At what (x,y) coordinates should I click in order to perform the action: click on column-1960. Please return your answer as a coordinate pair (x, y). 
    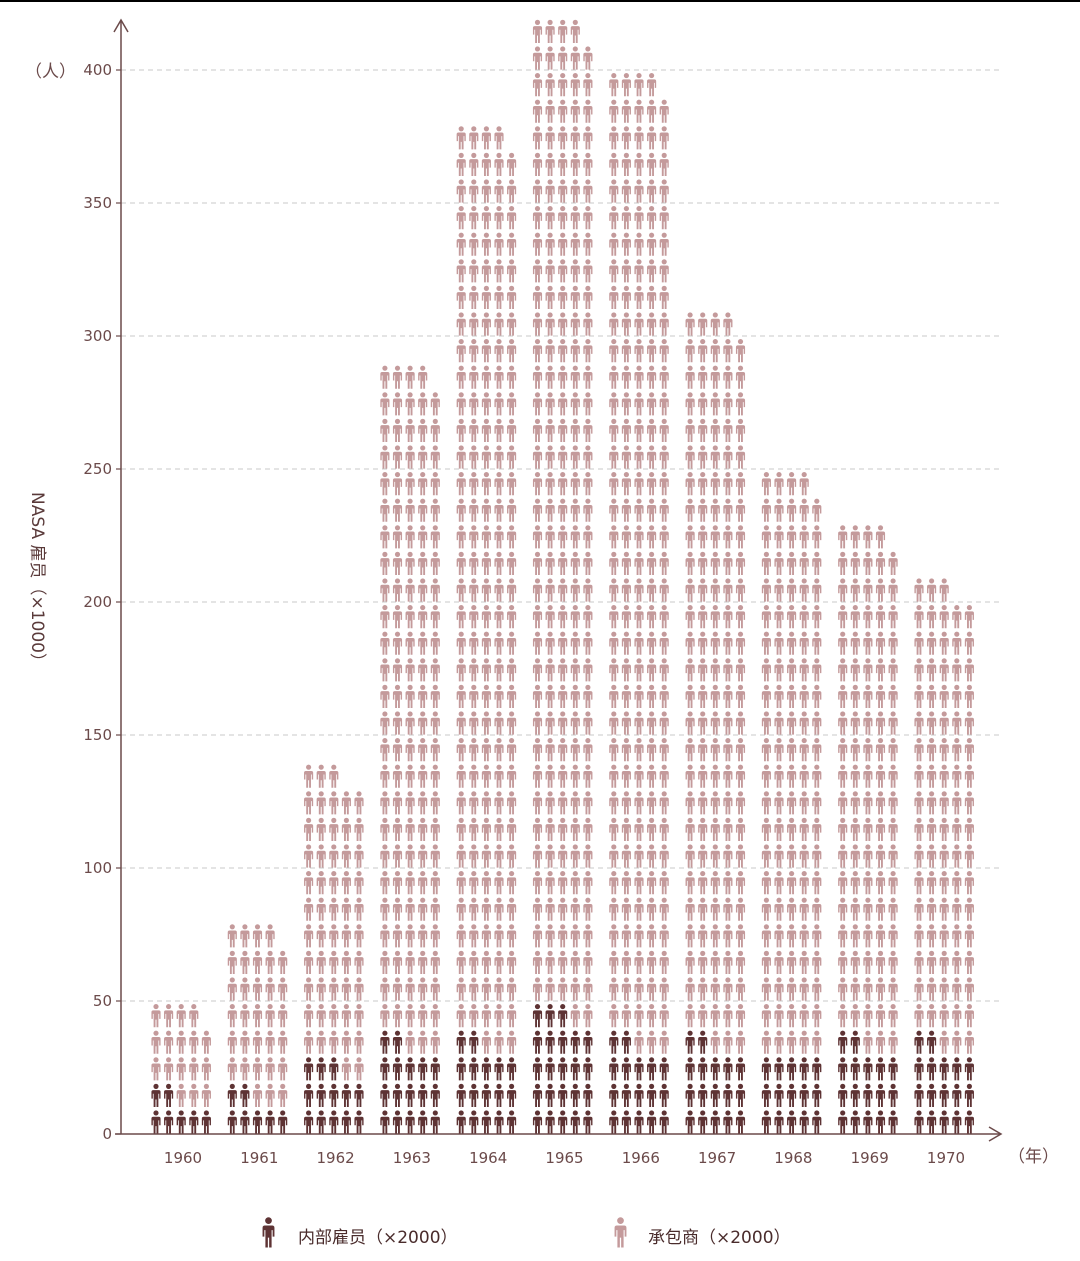
    Looking at the image, I should click on (181, 1068).